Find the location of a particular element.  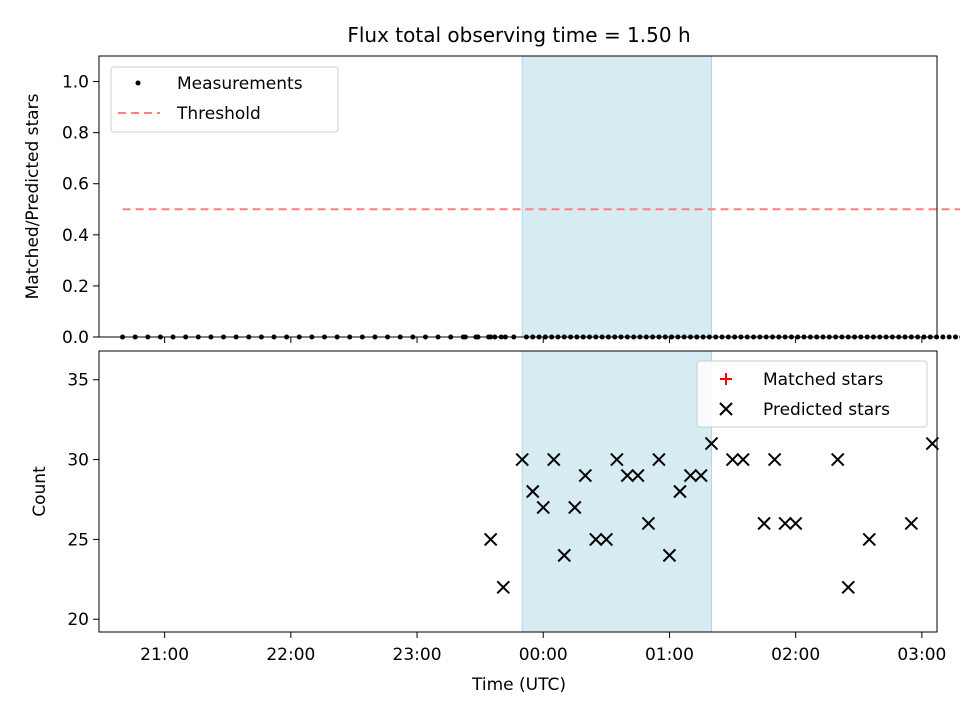

top-y-axis-label: Matched/Predicted stars is located at coordinates (33, 196).